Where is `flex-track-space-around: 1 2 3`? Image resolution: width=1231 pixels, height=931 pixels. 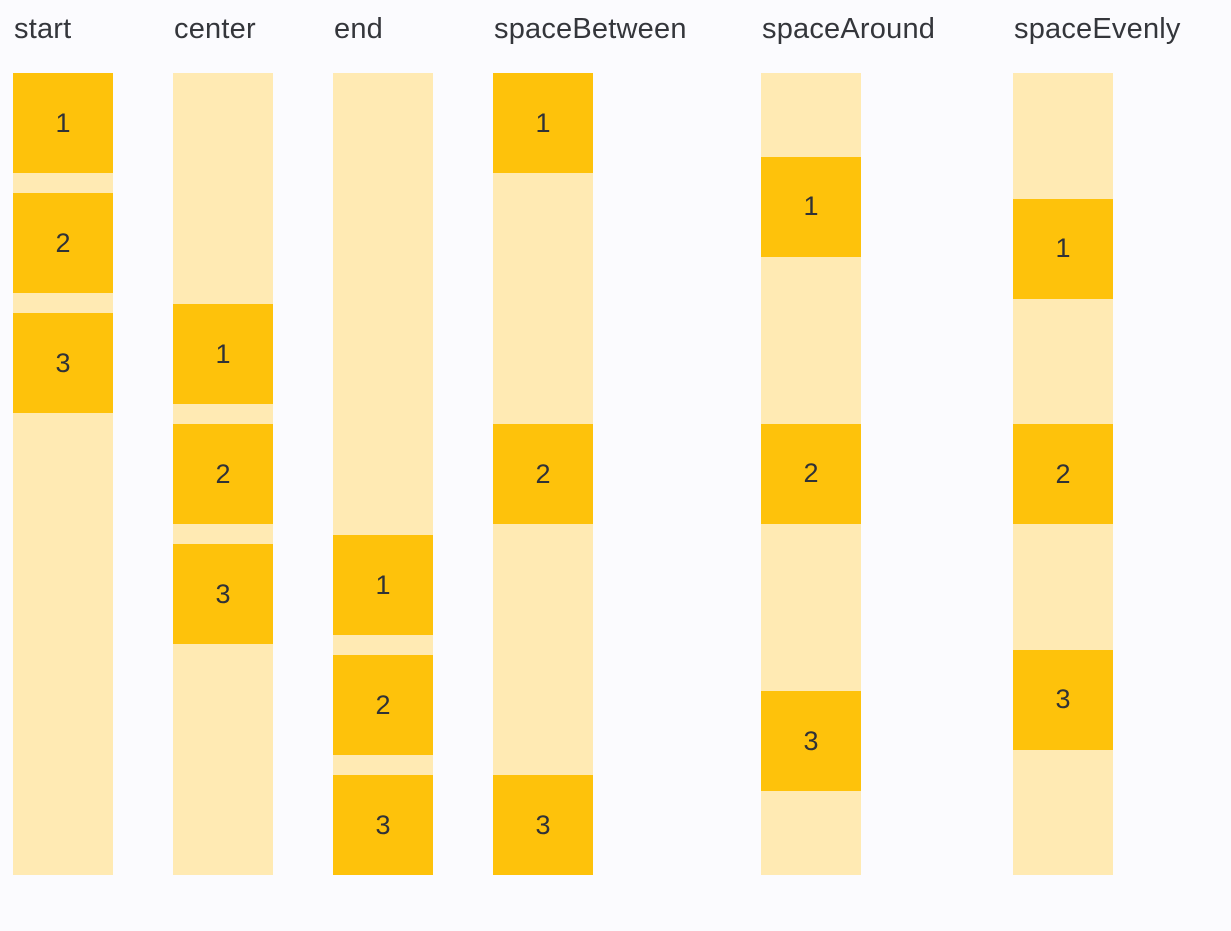 flex-track-space-around: 1 2 3 is located at coordinates (811, 474).